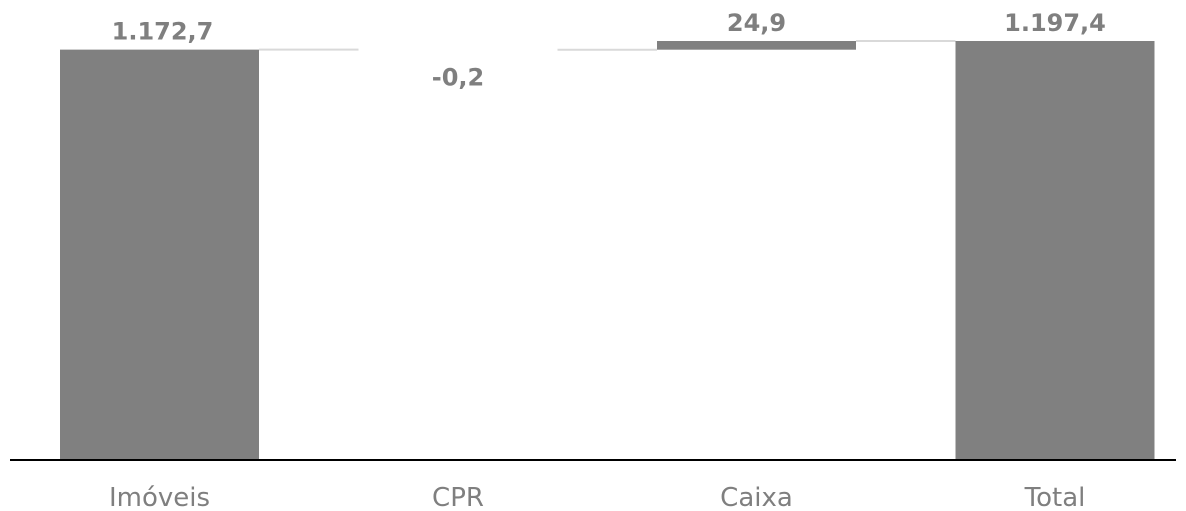 Image resolution: width=1186 pixels, height=511 pixels. Describe the element at coordinates (458, 497) in the screenshot. I see `category-label: CPR` at that location.